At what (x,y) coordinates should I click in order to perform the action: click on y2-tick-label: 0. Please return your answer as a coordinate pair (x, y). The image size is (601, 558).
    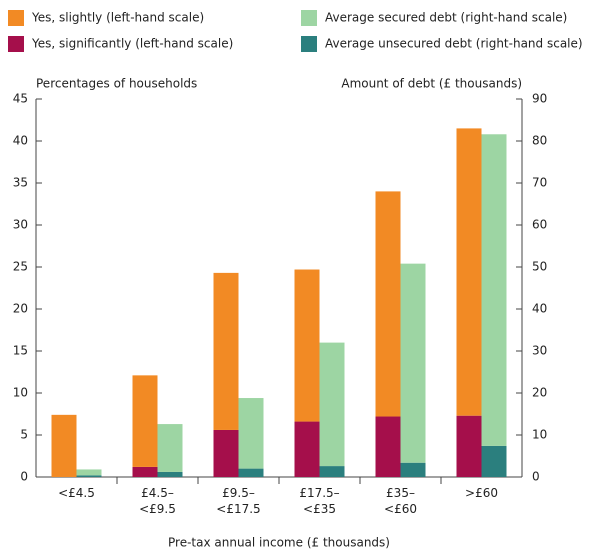
    Looking at the image, I should click on (536, 477).